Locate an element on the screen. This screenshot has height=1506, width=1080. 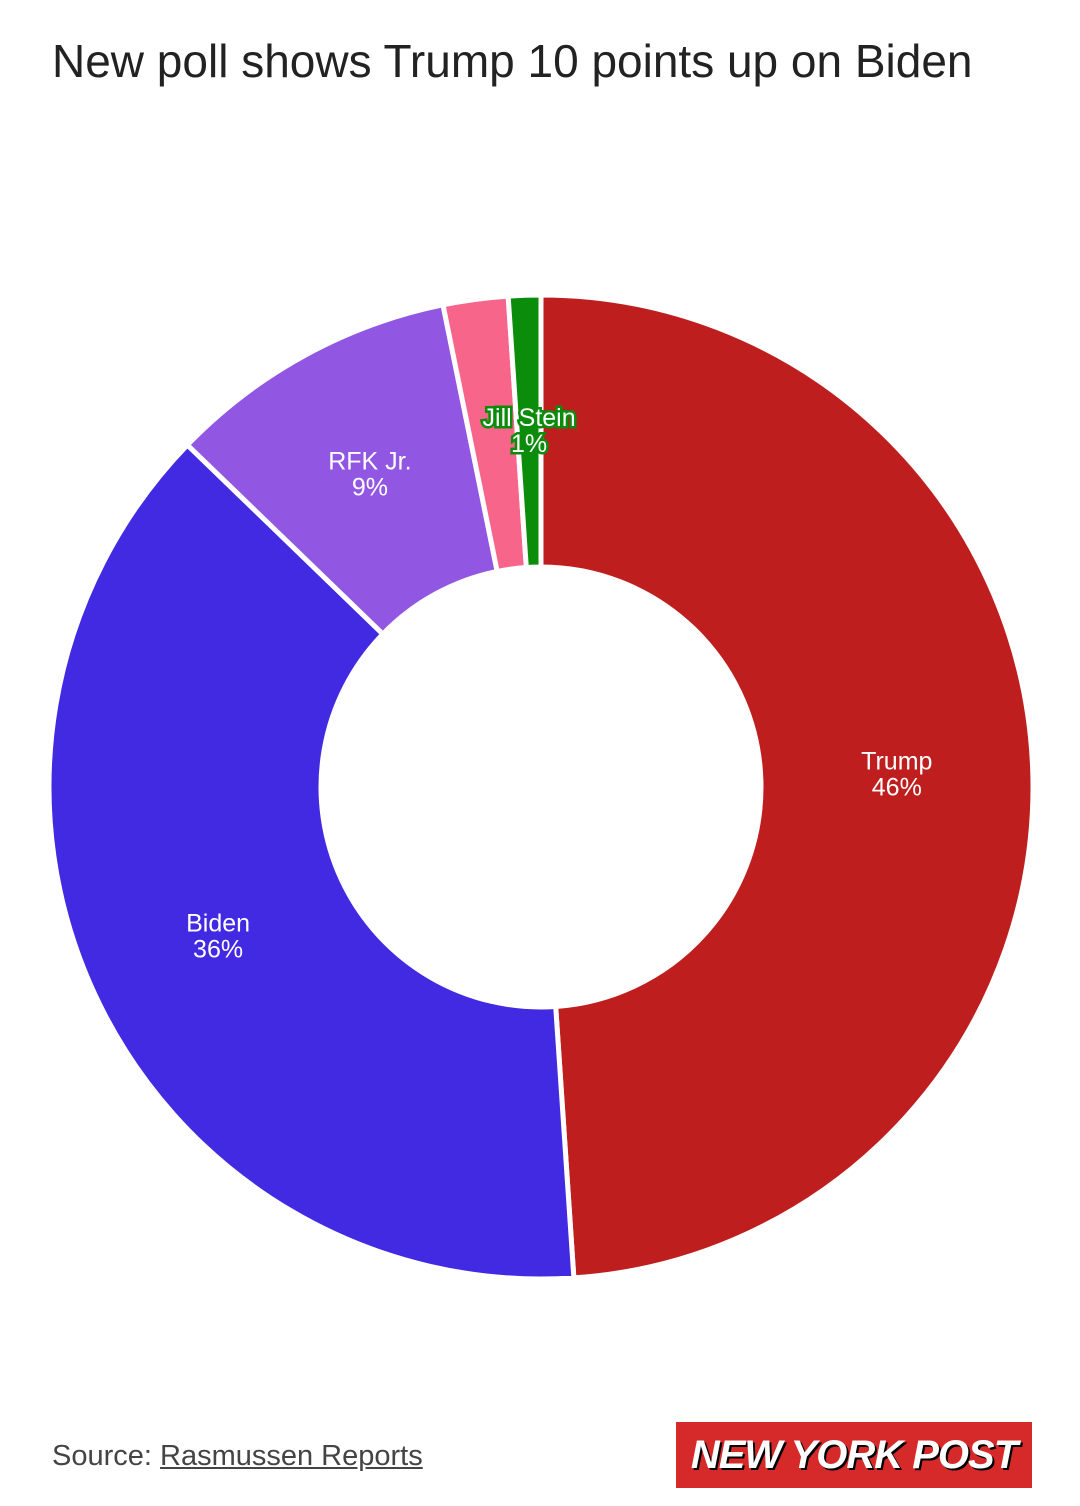
source-label: Source: is located at coordinates (102, 1456).